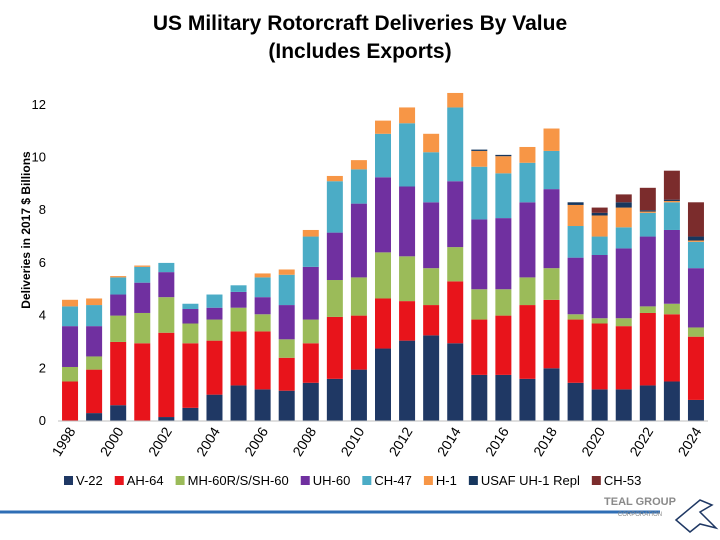 This screenshot has height=540, width=720. I want to click on legend-label: V-22, so click(89, 480).